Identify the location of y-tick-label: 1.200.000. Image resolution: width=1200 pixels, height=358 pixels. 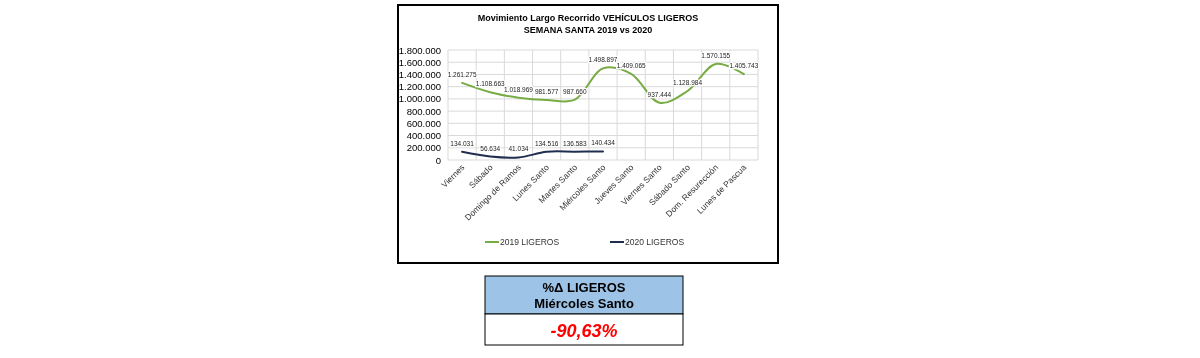
(419, 87).